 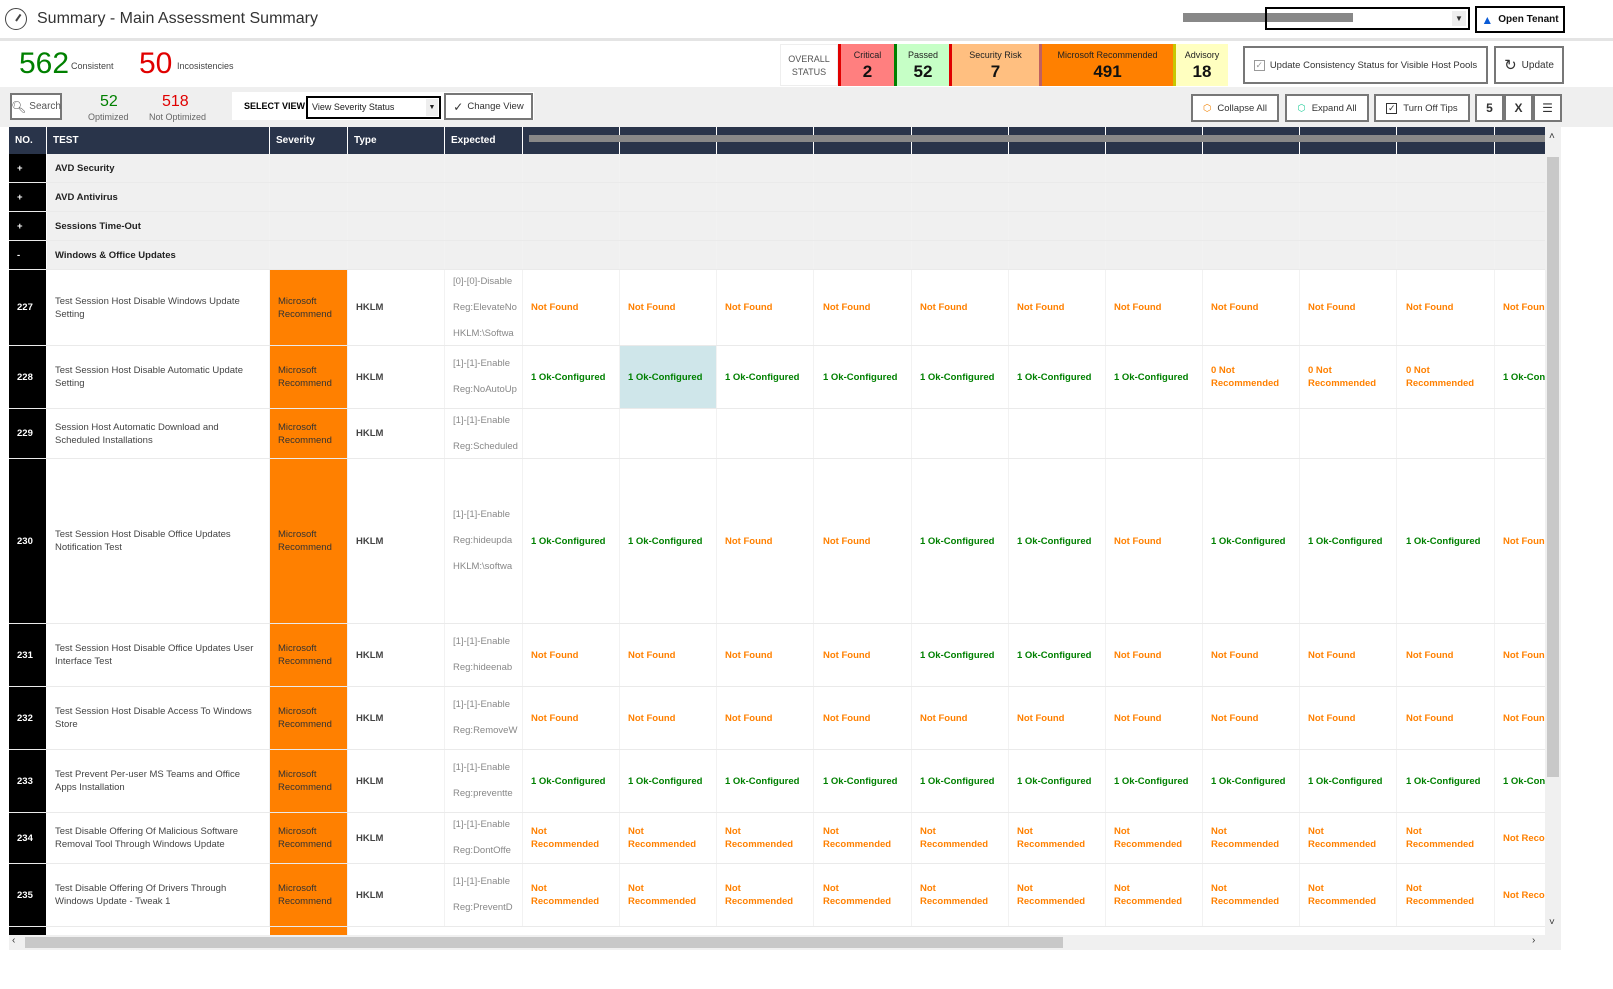 I want to click on scroll-up-icon: ˄, so click(x=1552, y=136).